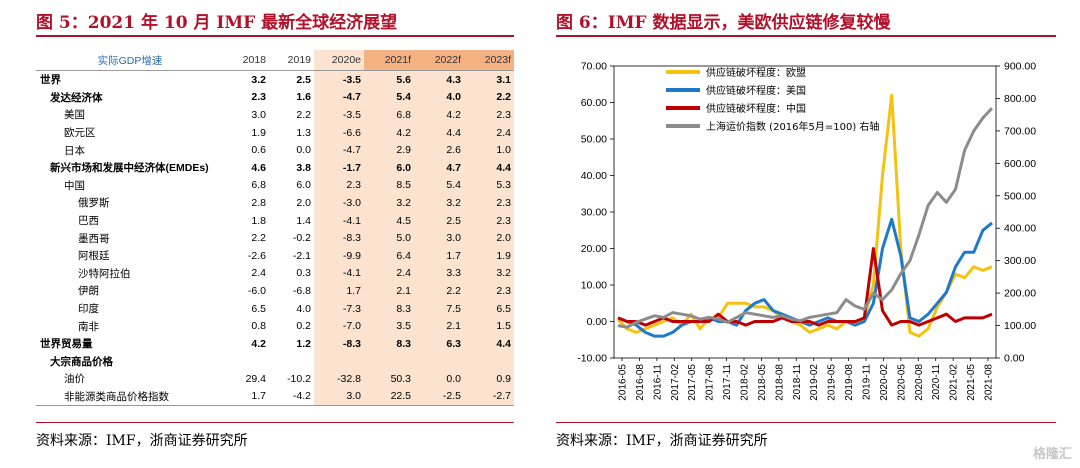 The width and height of the screenshot is (1080, 468). Describe the element at coordinates (623, 382) in the screenshot. I see `x-tick-label: 2016-05` at that location.